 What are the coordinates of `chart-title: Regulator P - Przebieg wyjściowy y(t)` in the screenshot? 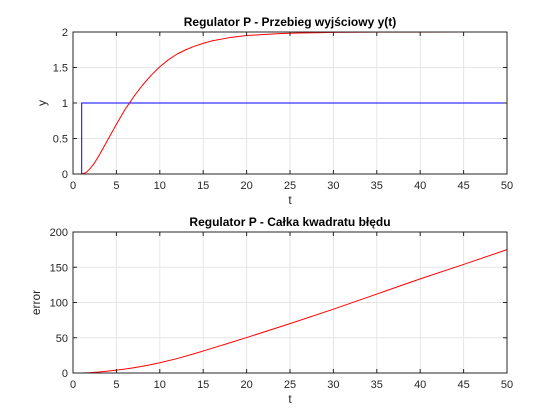 It's located at (290, 22).